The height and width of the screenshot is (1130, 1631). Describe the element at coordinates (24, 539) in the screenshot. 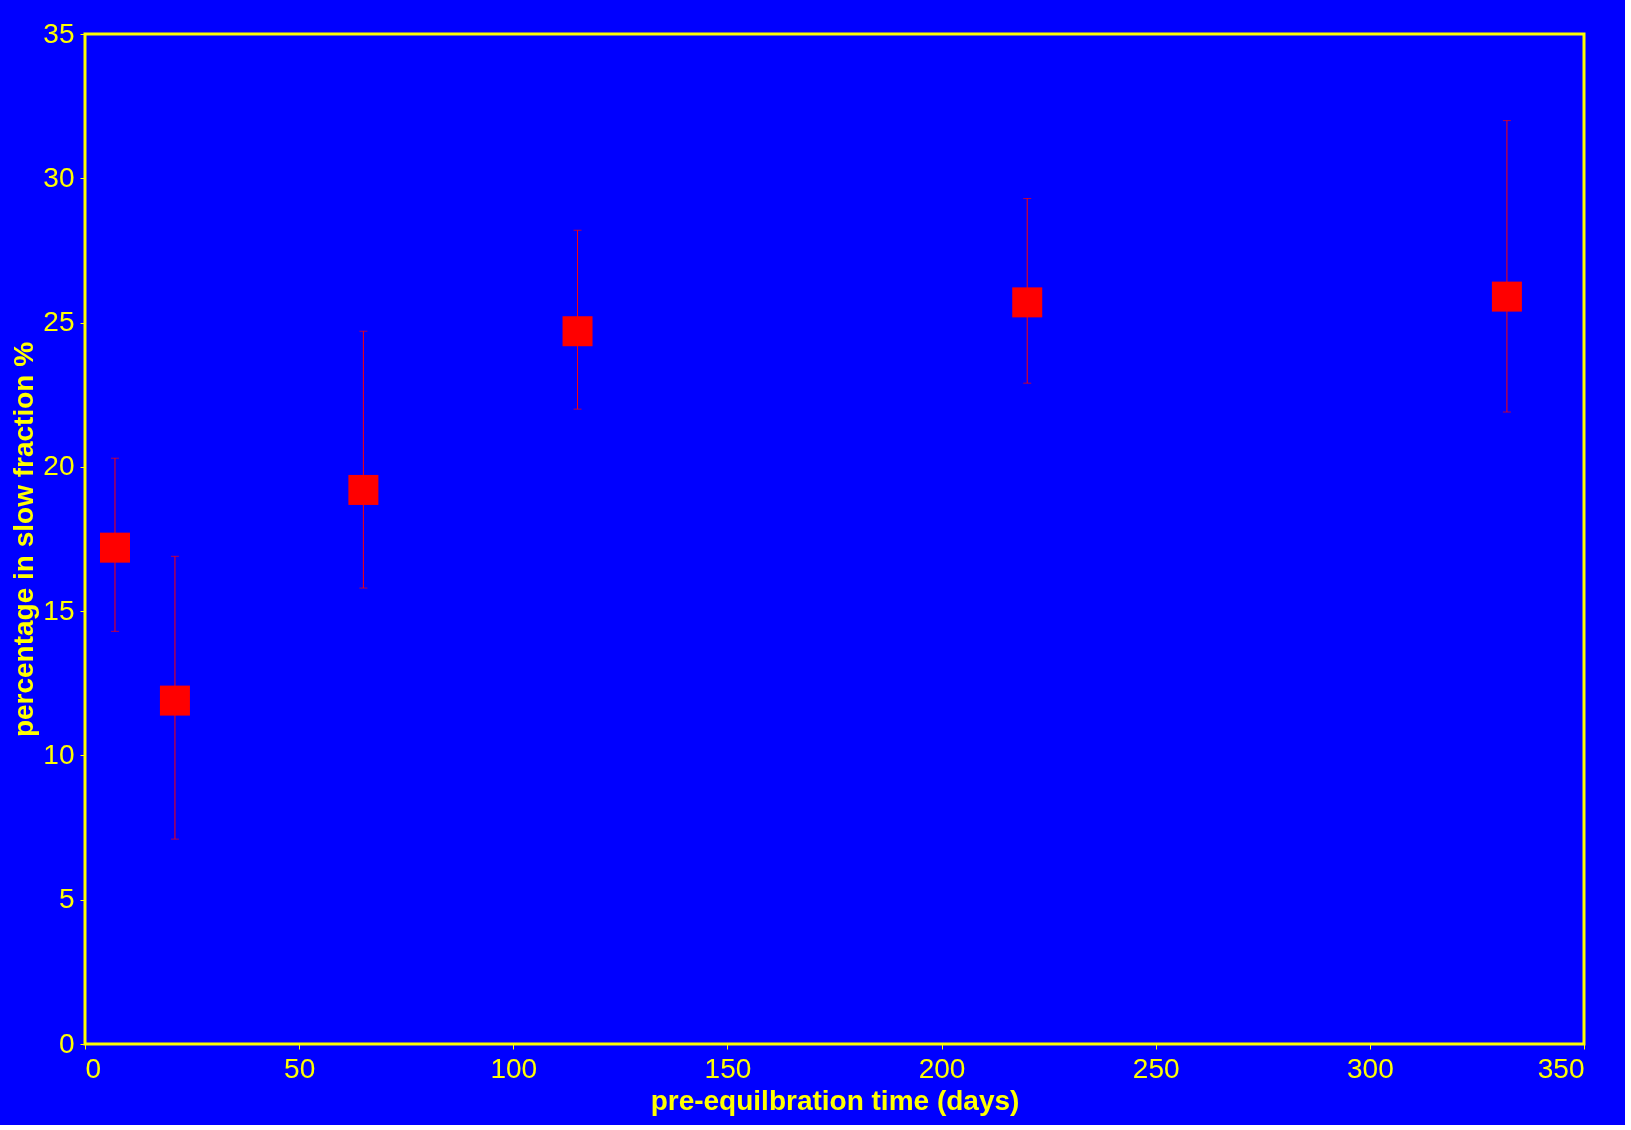

I see `y-axis-title: percentage in slow fraction %` at that location.